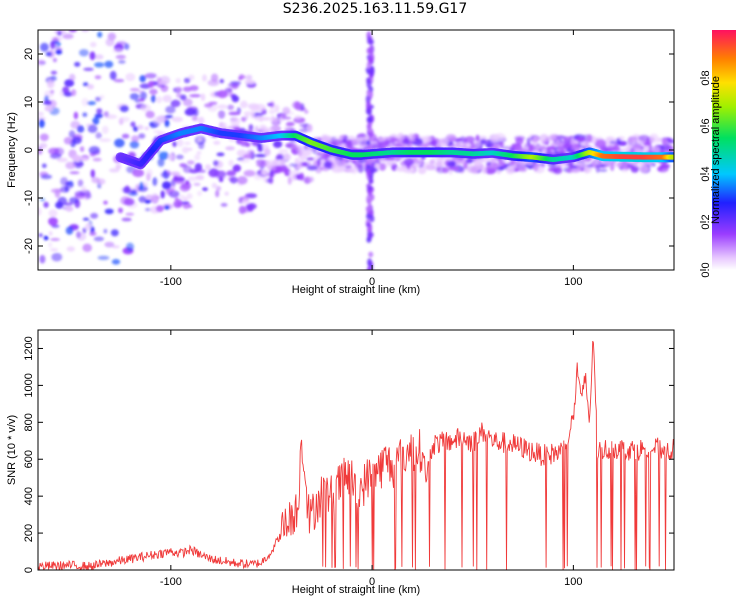  Describe the element at coordinates (672, 157) in the screenshot. I see `ridge-core` at that location.